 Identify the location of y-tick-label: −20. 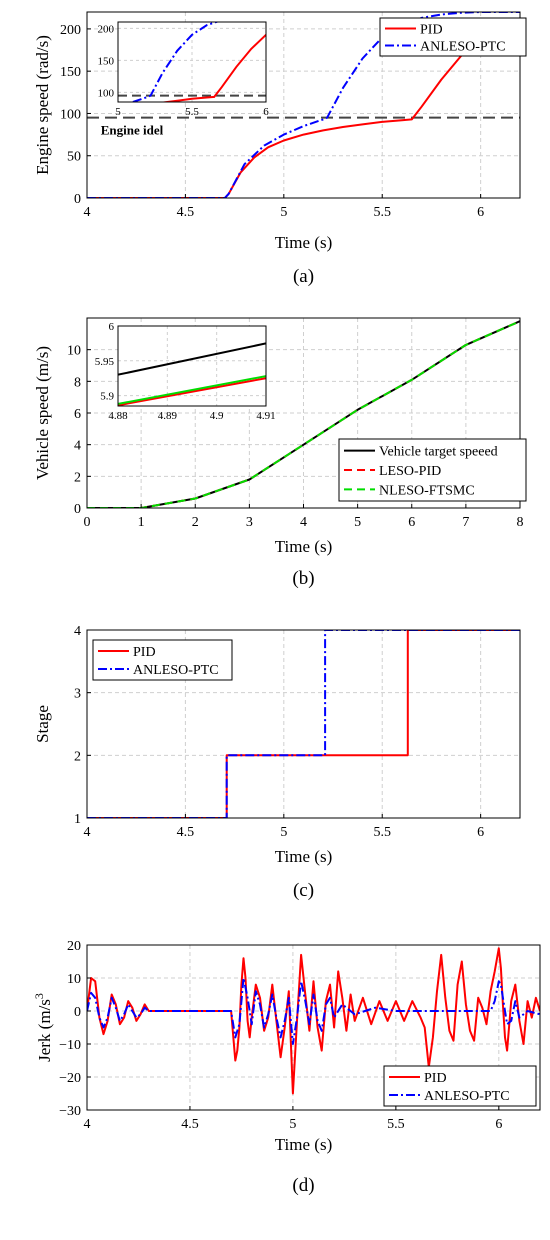
(70, 1078).